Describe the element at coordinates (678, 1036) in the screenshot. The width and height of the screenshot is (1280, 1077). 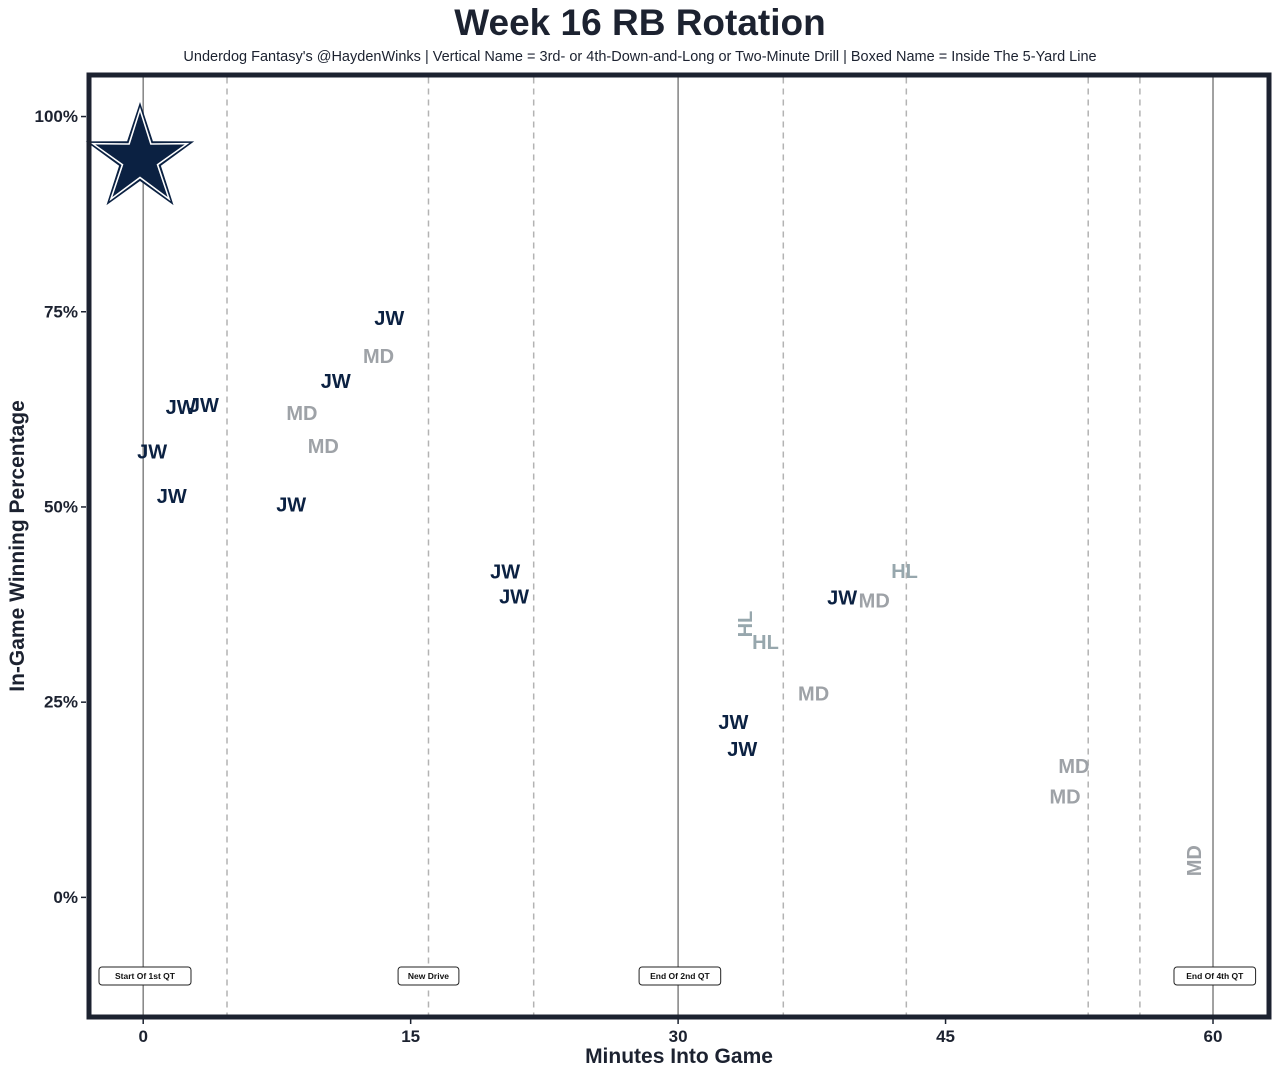
I see `x-tick-label: 30` at that location.